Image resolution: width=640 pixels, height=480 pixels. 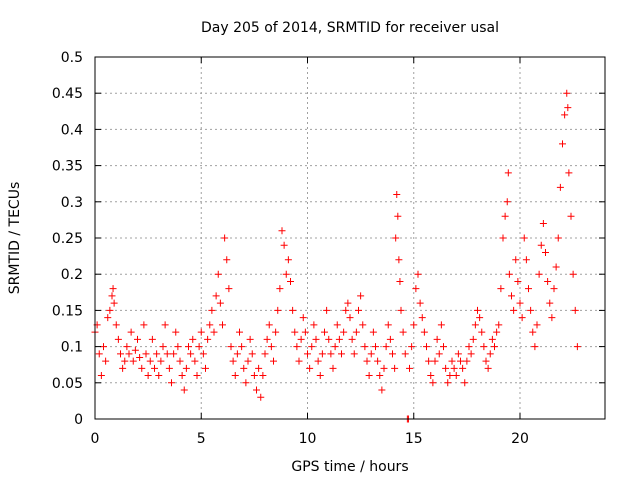 I want to click on x-tick-label: 15, so click(x=414, y=439).